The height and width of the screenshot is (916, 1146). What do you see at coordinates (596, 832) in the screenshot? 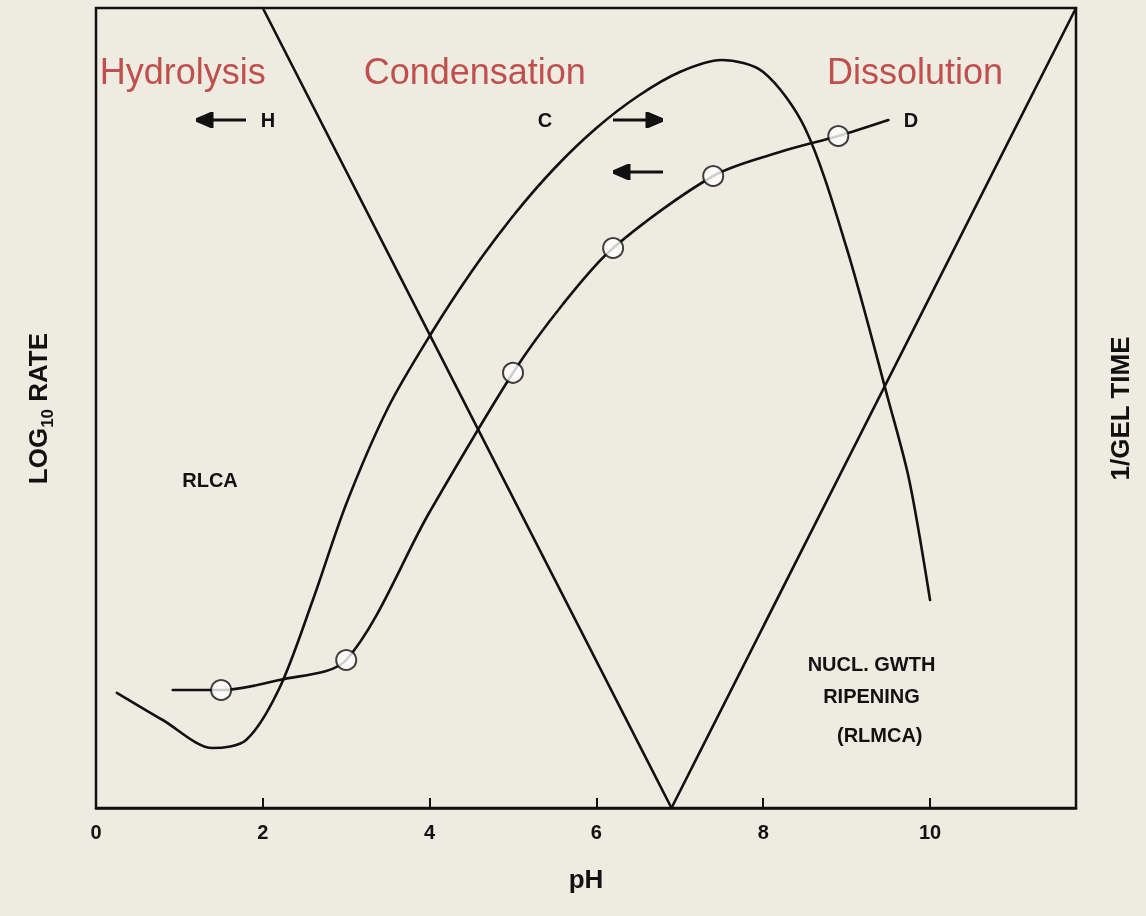
I see `x-tick-label: 6` at bounding box center [596, 832].